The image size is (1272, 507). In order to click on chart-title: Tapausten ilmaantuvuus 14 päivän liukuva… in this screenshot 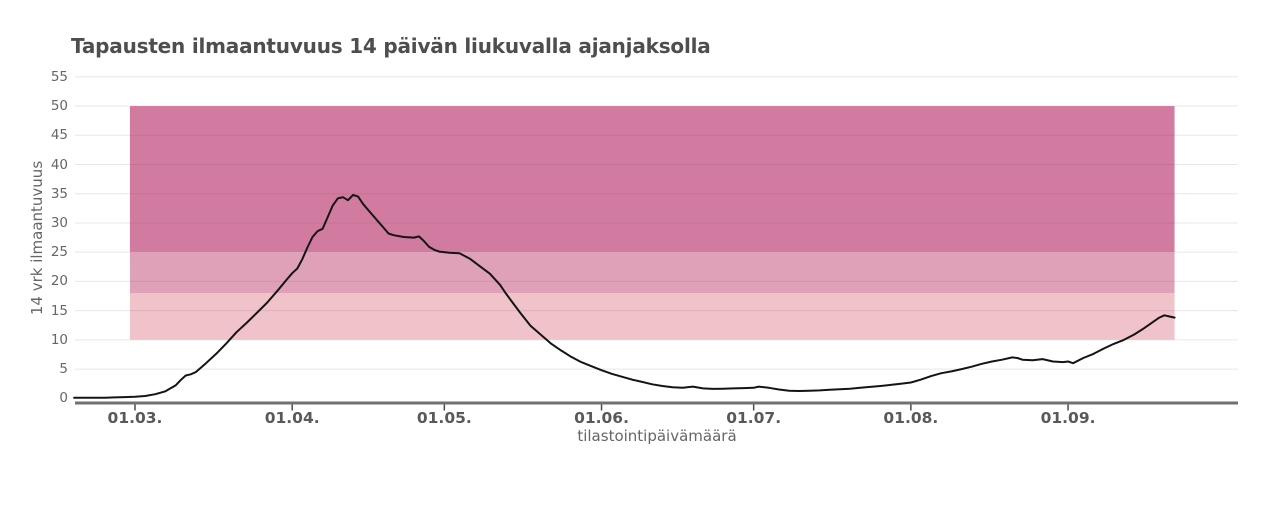, I will do `click(391, 46)`.